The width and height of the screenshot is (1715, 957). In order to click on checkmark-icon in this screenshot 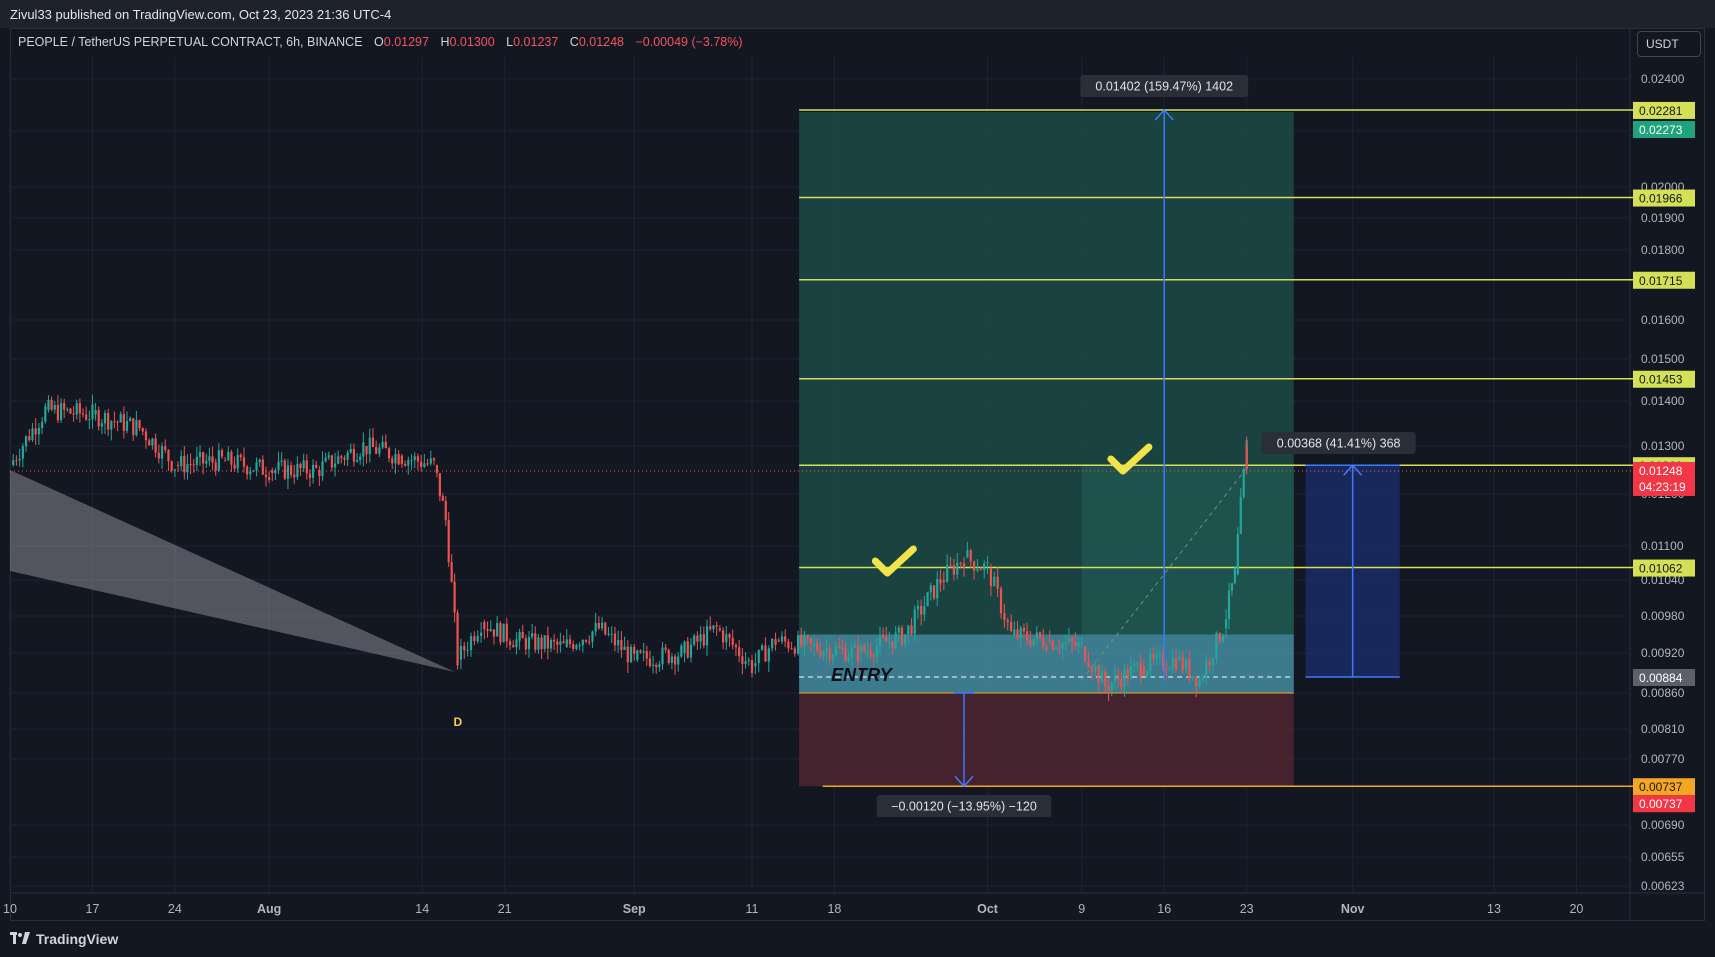, I will do `click(894, 561)`.